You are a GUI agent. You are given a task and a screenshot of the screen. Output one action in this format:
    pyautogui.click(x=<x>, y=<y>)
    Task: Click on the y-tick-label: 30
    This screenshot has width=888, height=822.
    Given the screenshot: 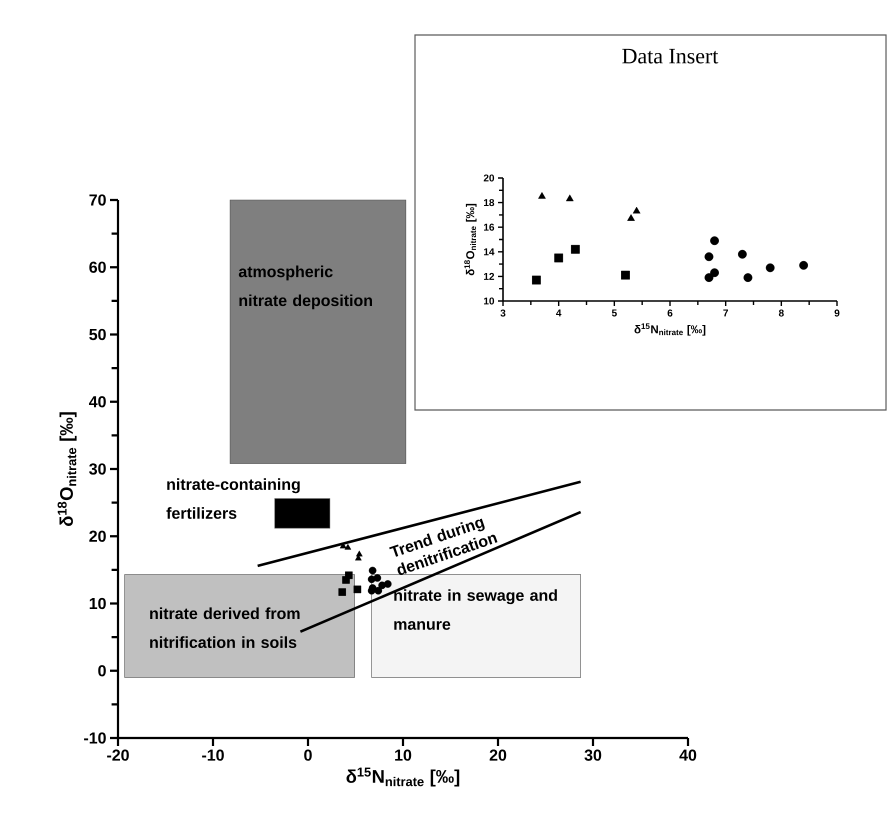 What is the action you would take?
    pyautogui.click(x=97, y=469)
    